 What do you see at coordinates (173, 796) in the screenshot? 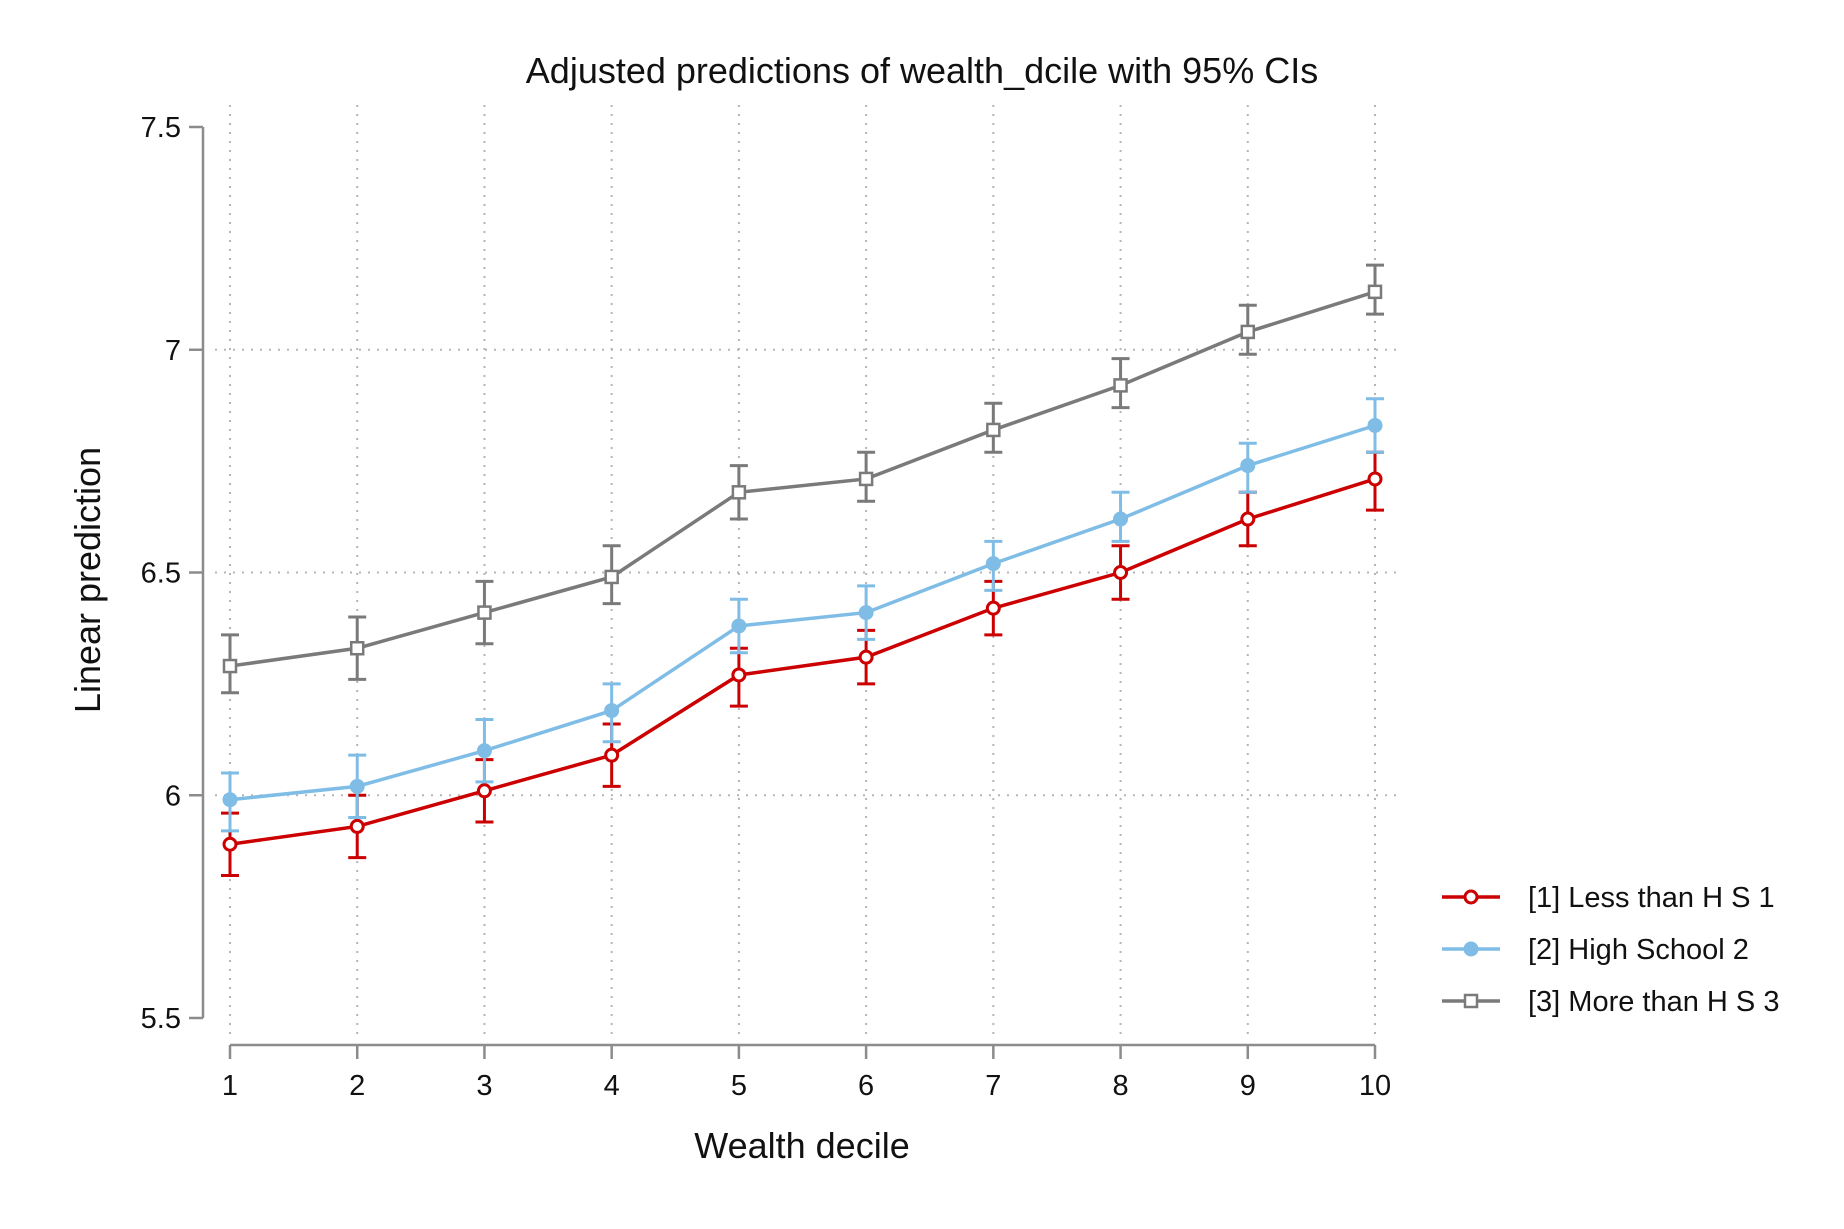
I see `y-tick-label: 6` at bounding box center [173, 796].